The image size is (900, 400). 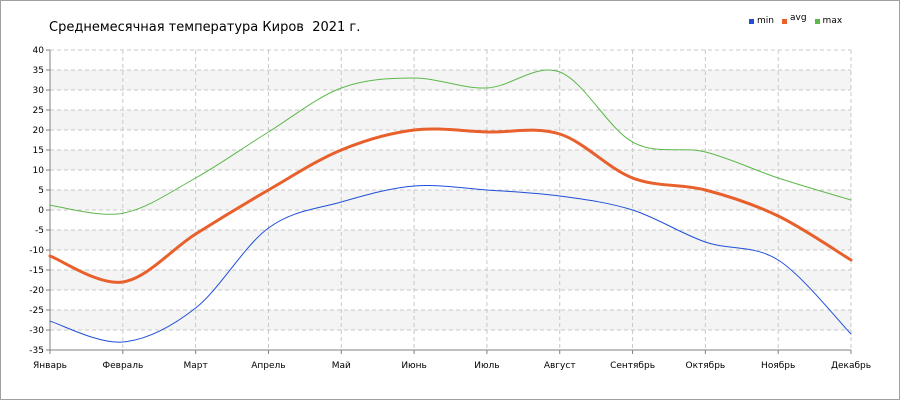 What do you see at coordinates (39, 91) in the screenshot?
I see `y-tick-label: 30` at bounding box center [39, 91].